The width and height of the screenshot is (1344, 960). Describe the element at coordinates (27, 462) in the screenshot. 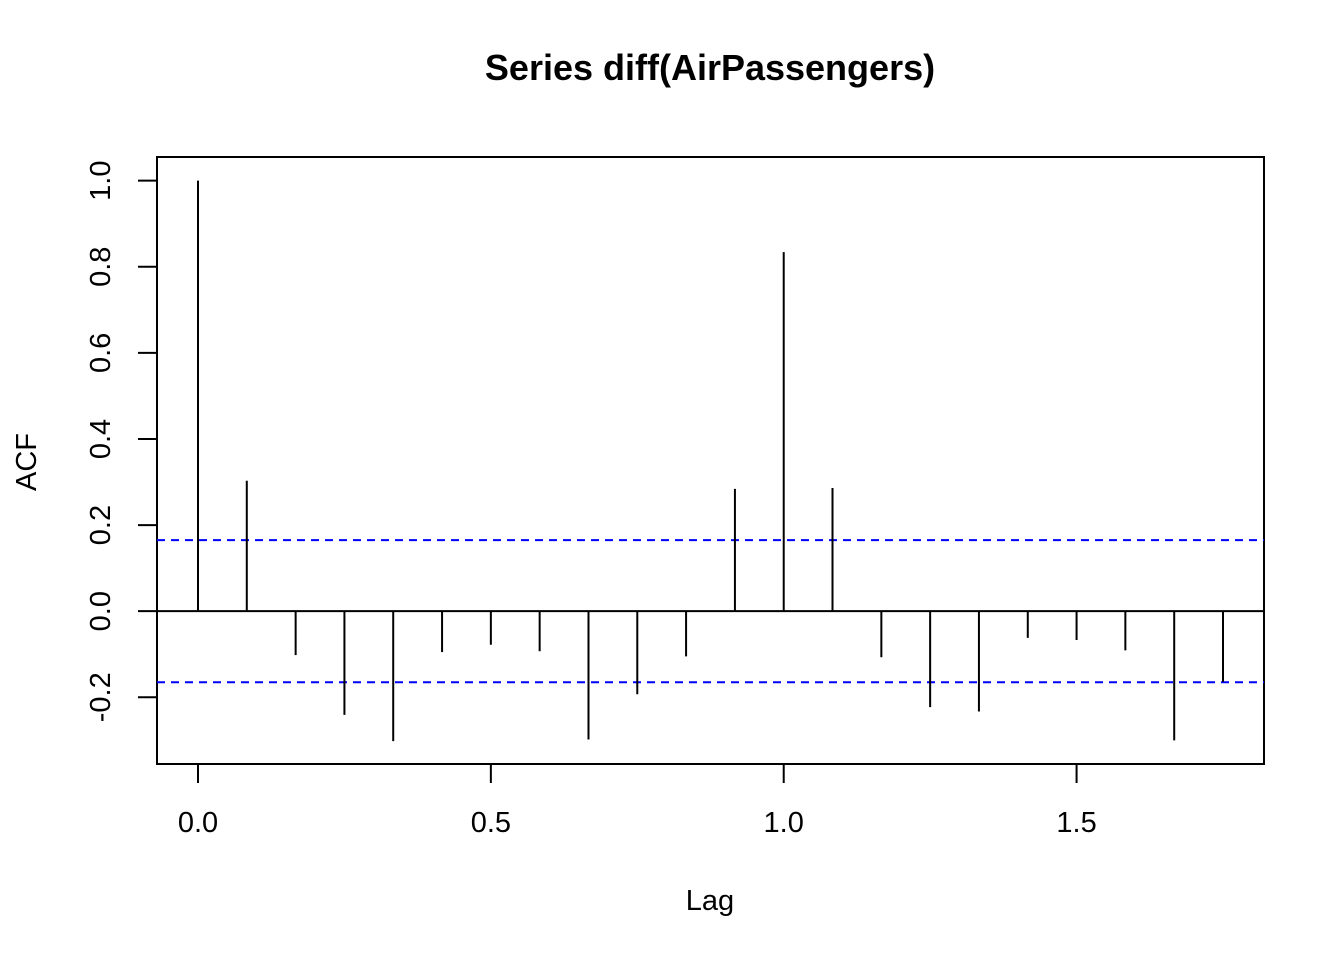

I see `y-axis-label: ACF` at that location.